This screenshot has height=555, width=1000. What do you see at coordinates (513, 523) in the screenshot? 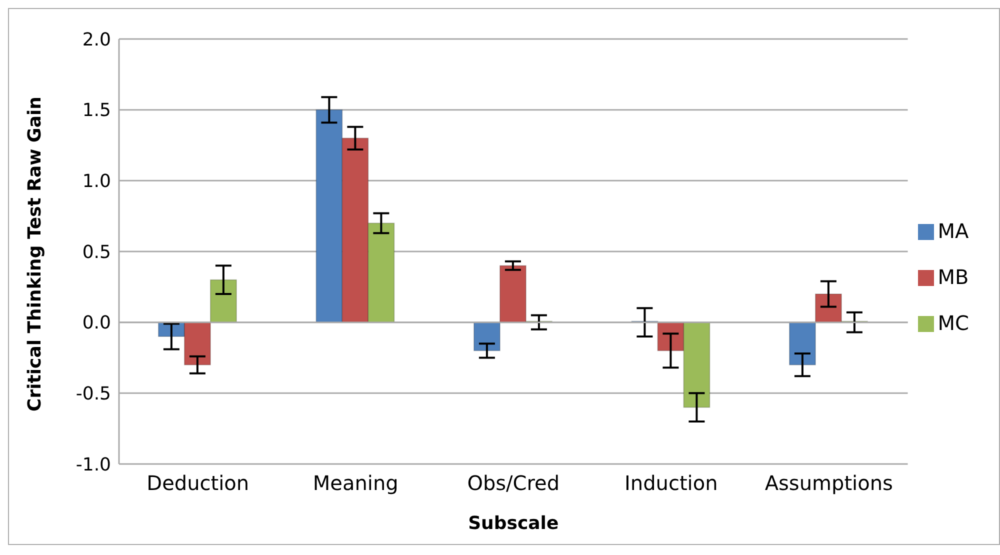
I see `x-axis-title: Subscale` at bounding box center [513, 523].